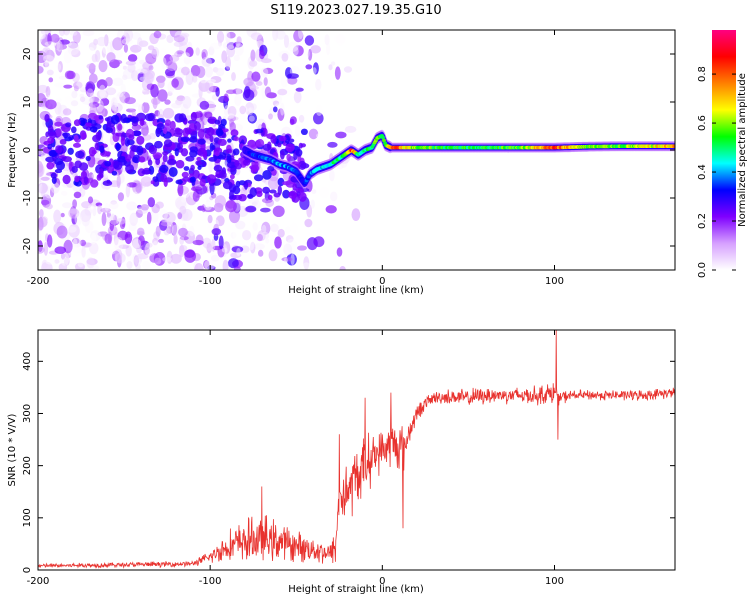  Describe the element at coordinates (702, 221) in the screenshot. I see `colorbar-tick-label: 0.2` at that location.